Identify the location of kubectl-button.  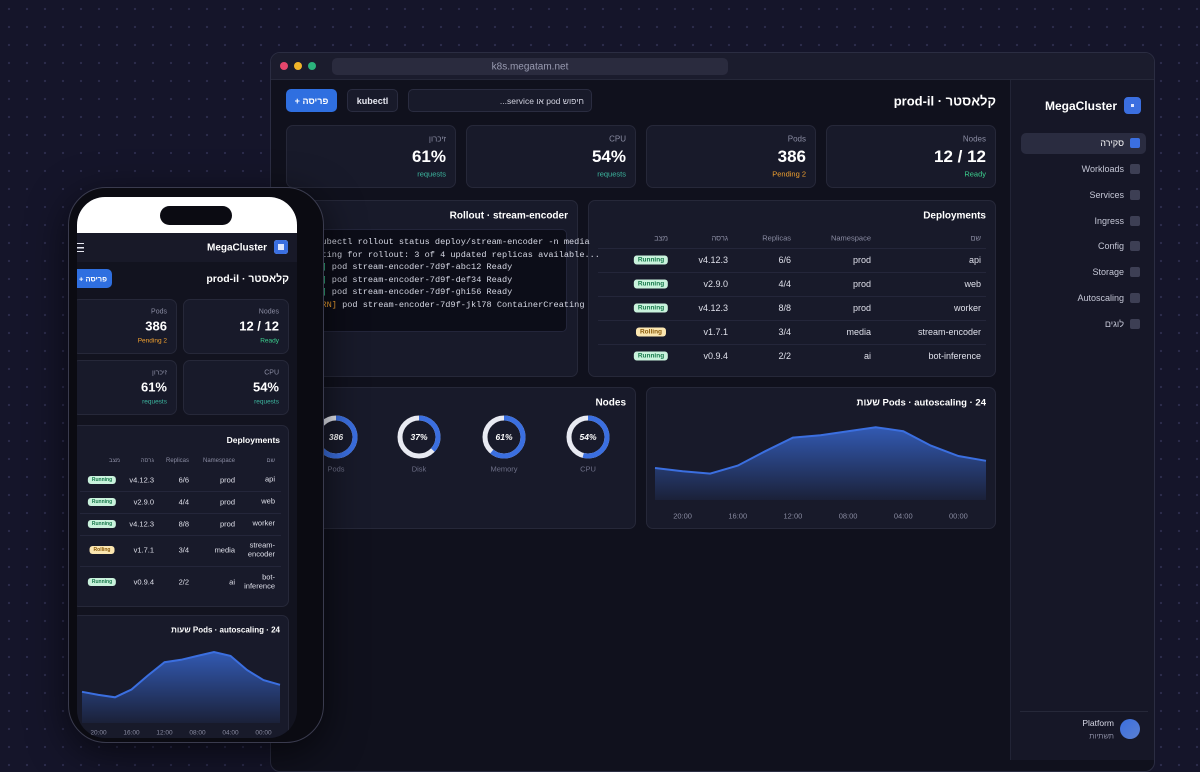
(372, 100).